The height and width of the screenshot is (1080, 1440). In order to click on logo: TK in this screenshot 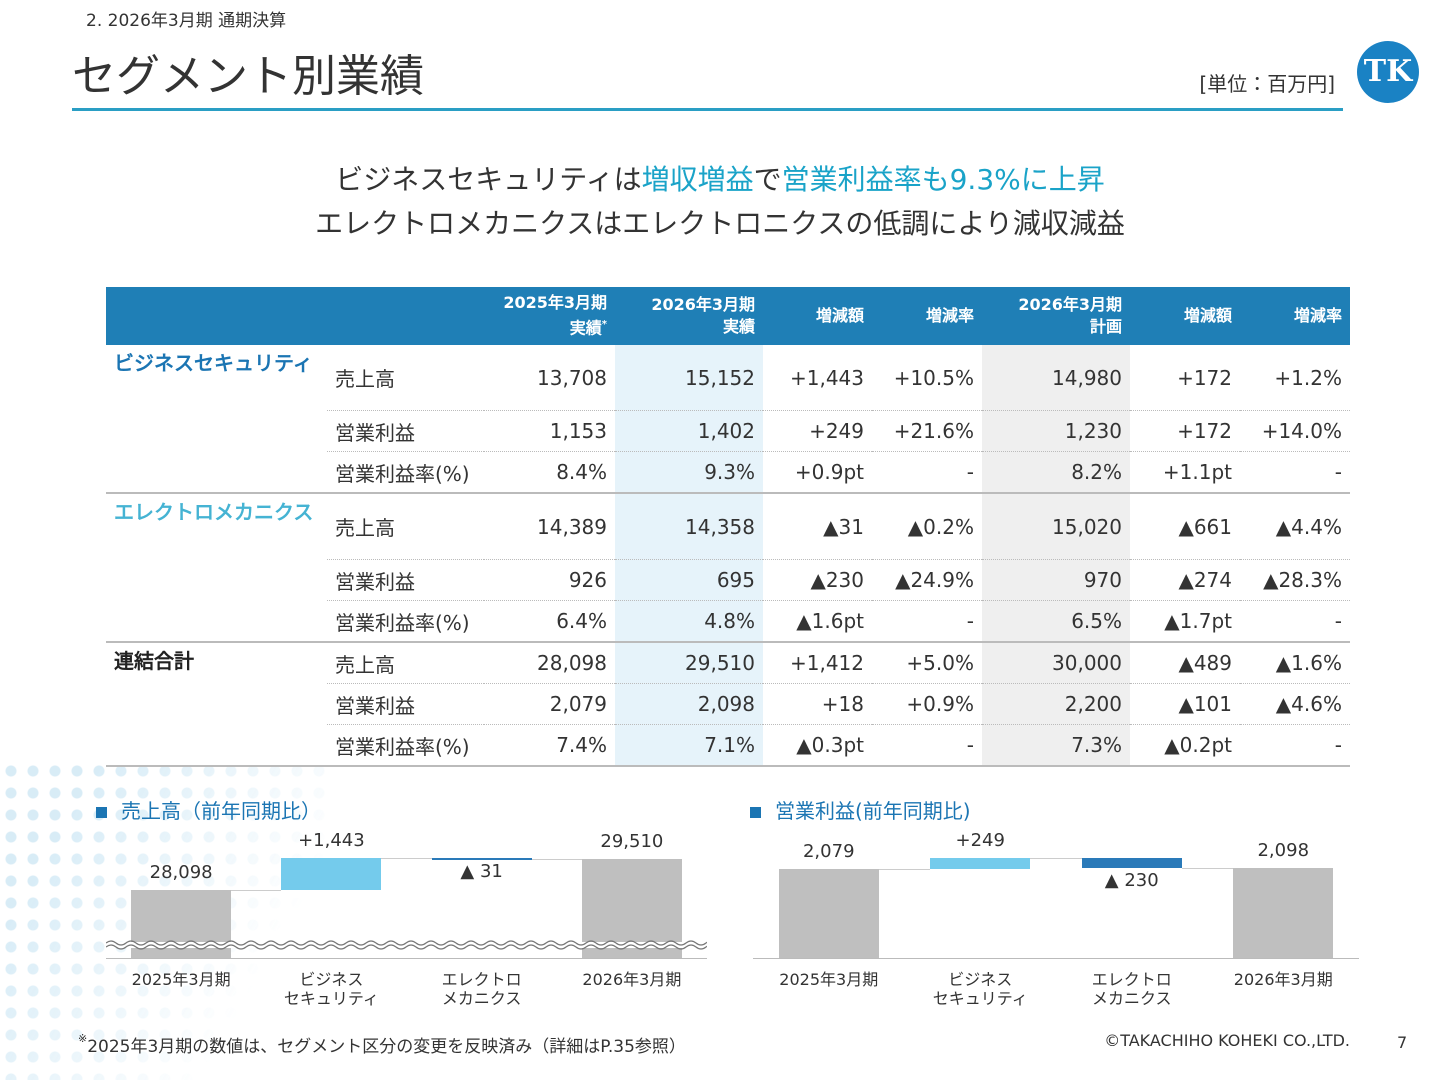, I will do `click(1388, 72)`.